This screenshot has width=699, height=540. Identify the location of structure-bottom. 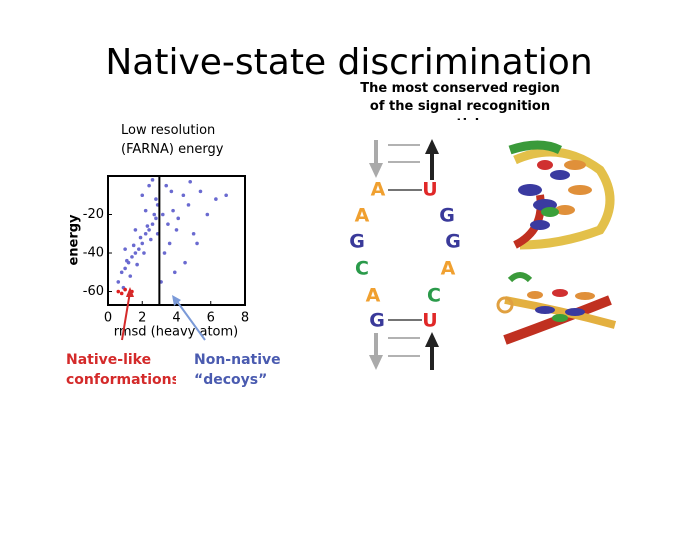
(556, 308).